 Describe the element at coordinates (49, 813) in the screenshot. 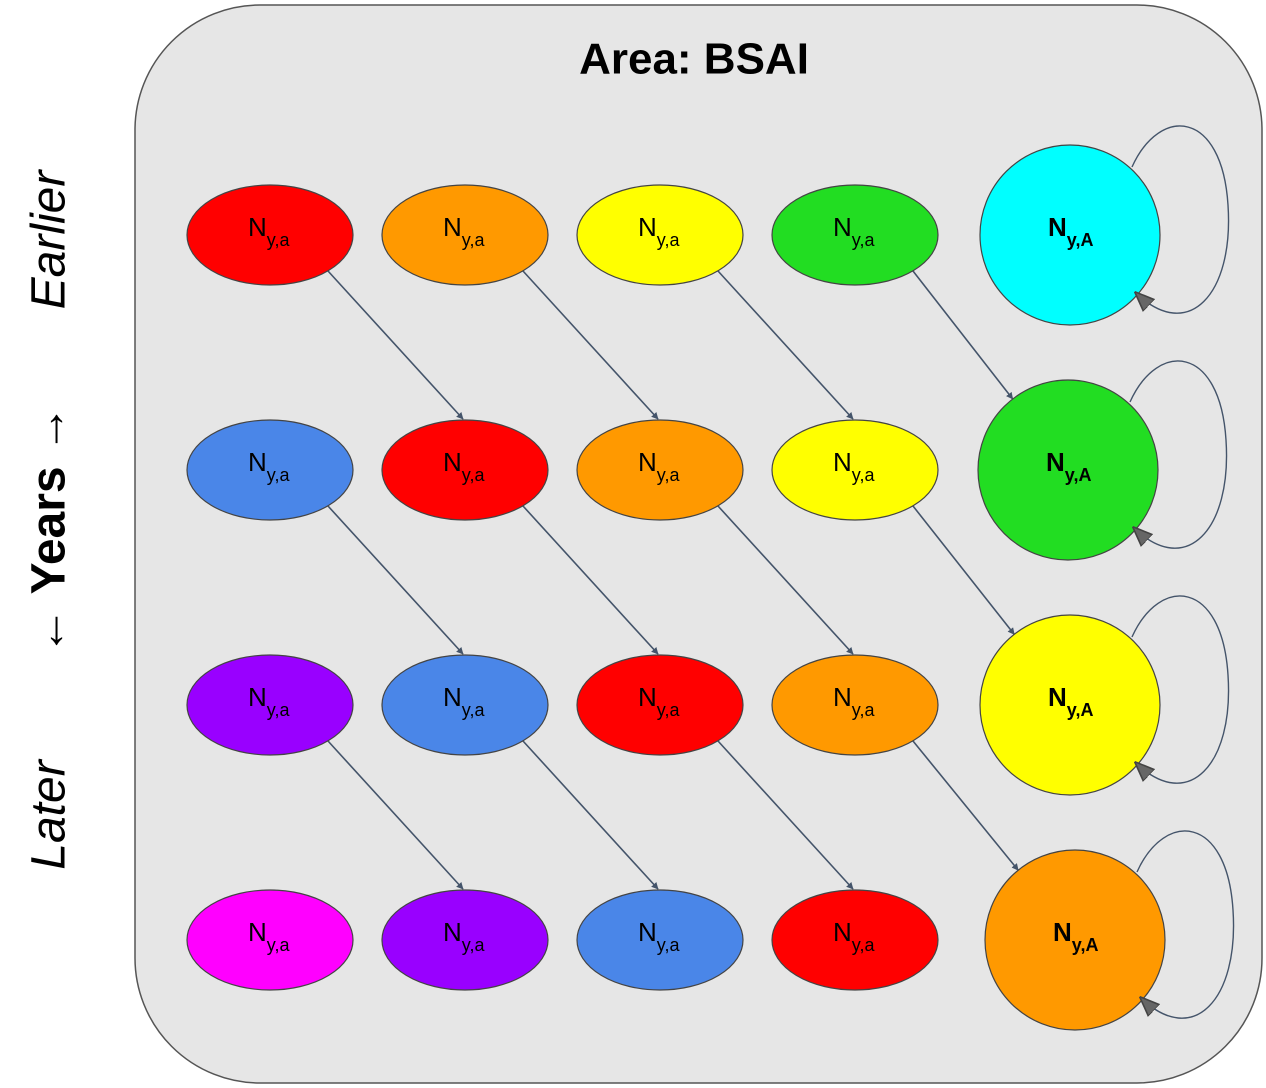

I see `side-label: Later` at that location.